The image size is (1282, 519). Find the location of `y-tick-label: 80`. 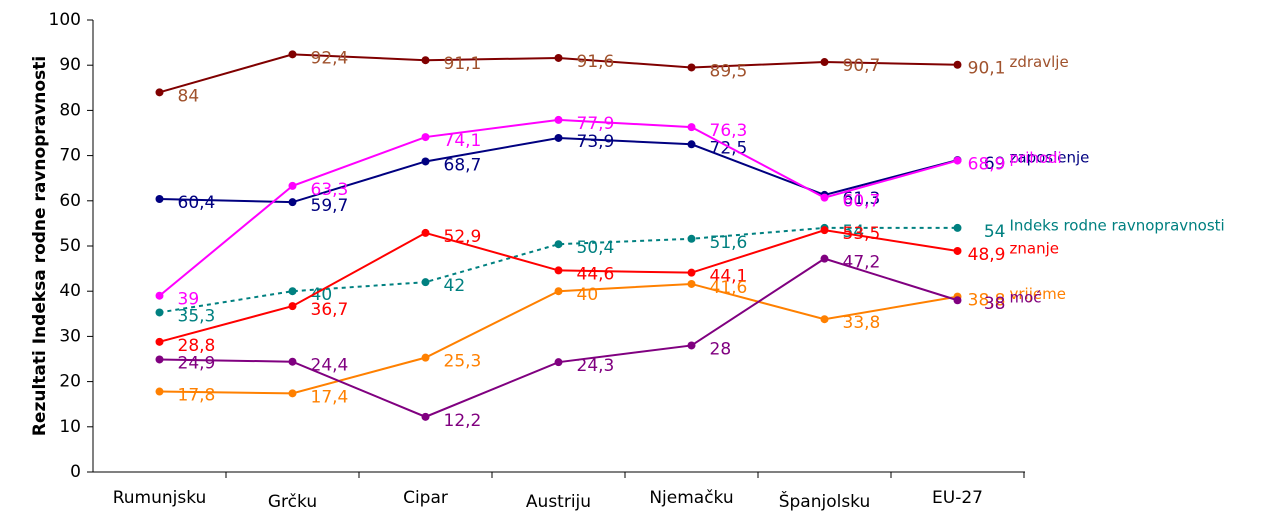

y-tick-label: 80 is located at coordinates (70, 110).